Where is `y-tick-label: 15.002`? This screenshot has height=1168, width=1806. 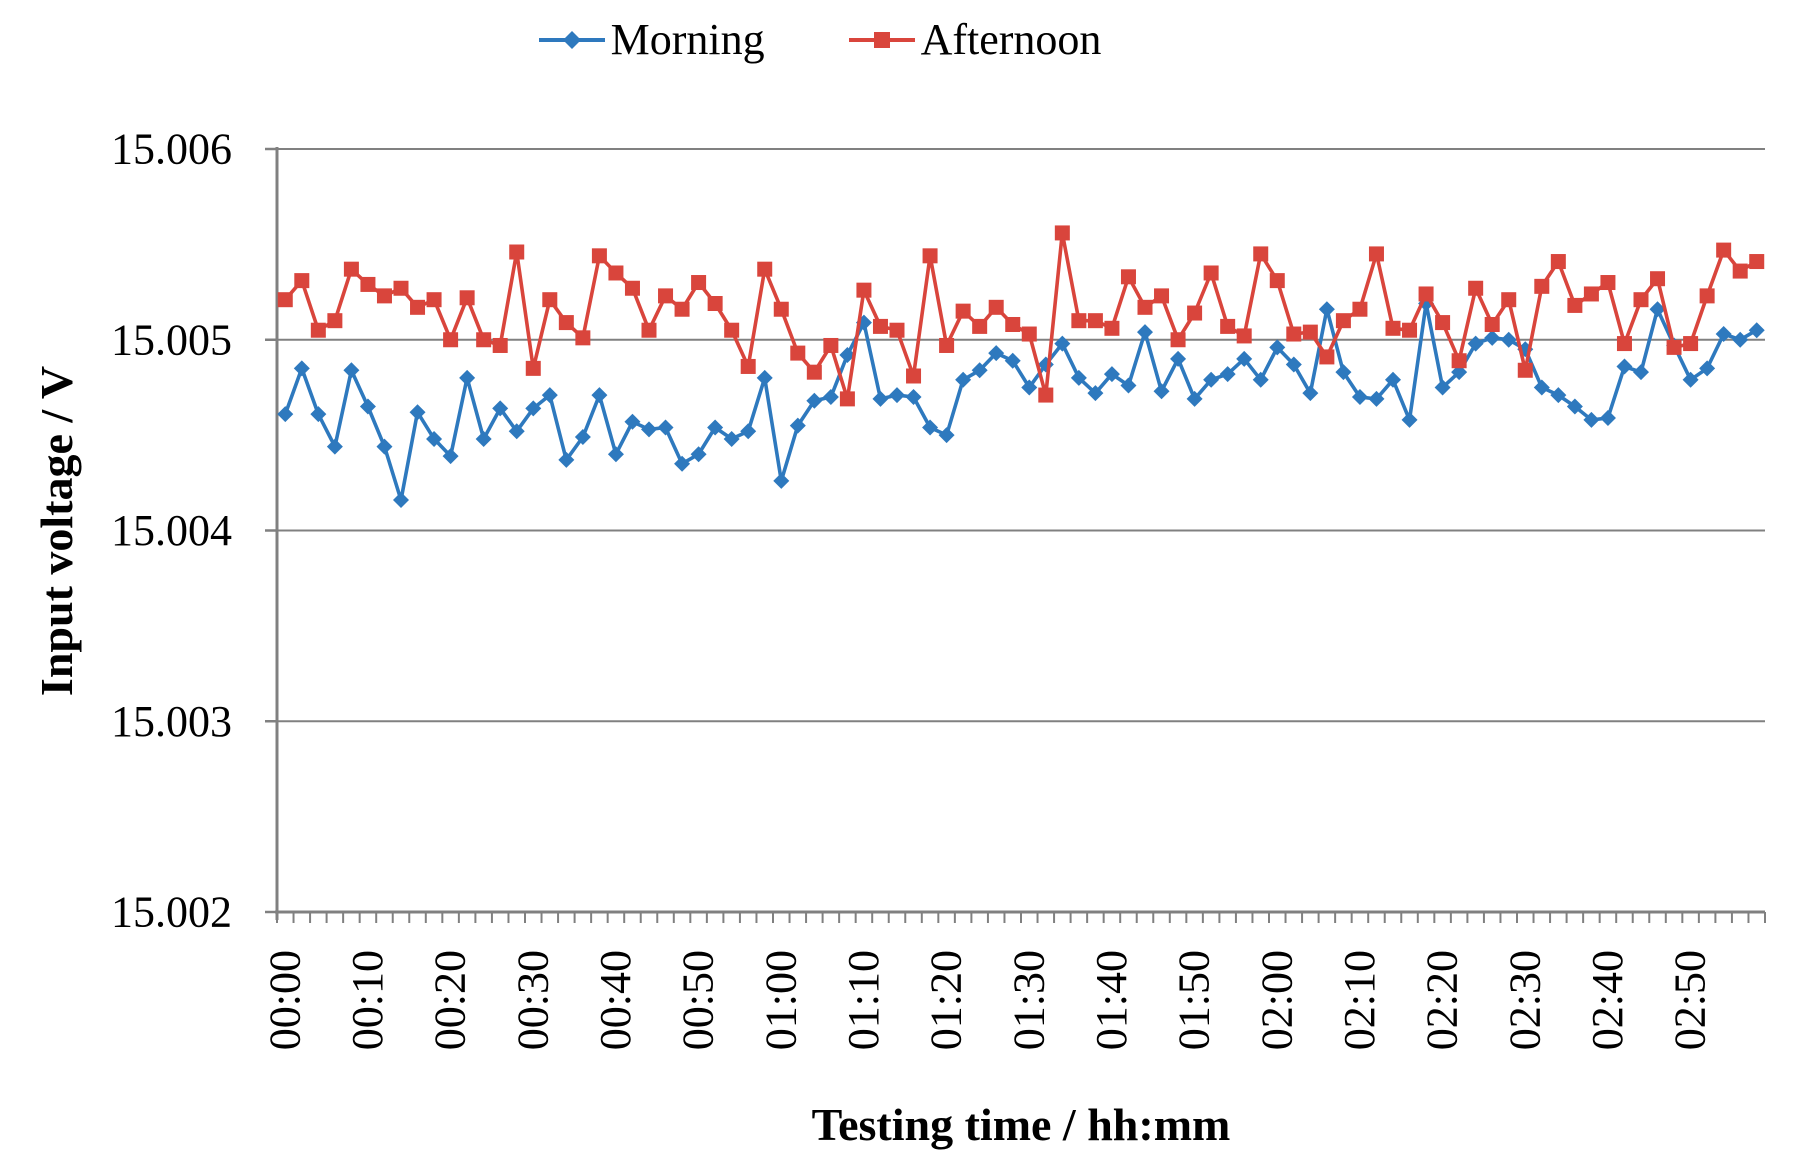 y-tick-label: 15.002 is located at coordinates (171, 912).